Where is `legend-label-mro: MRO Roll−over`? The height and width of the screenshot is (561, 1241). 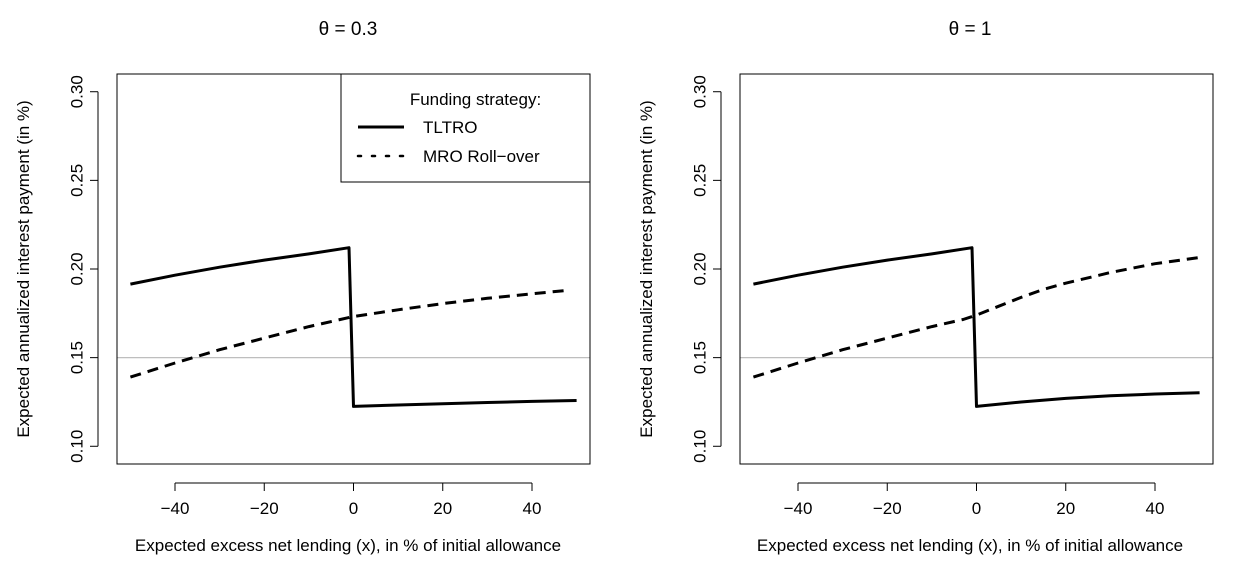
legend-label-mro: MRO Roll−over is located at coordinates (481, 156).